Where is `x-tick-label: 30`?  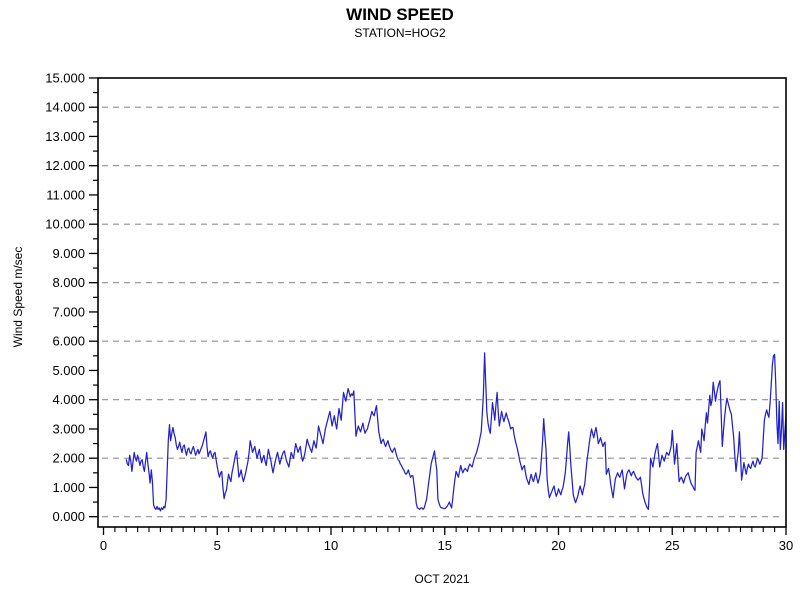
x-tick-label: 30 is located at coordinates (786, 545).